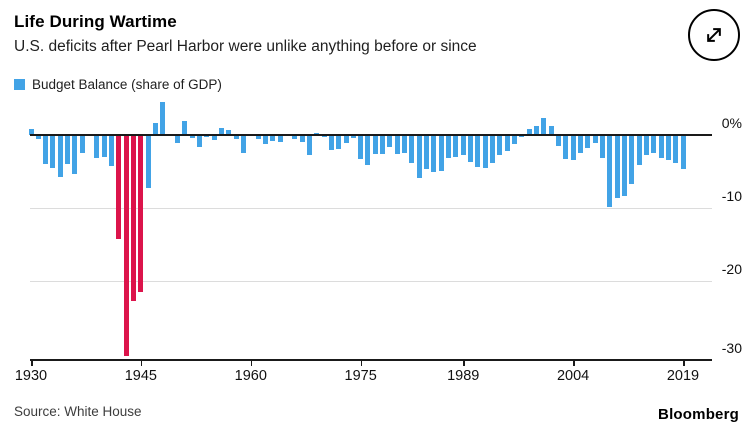 Image resolution: width=752 pixels, height=446 pixels. I want to click on bar-1937, so click(82, 144).